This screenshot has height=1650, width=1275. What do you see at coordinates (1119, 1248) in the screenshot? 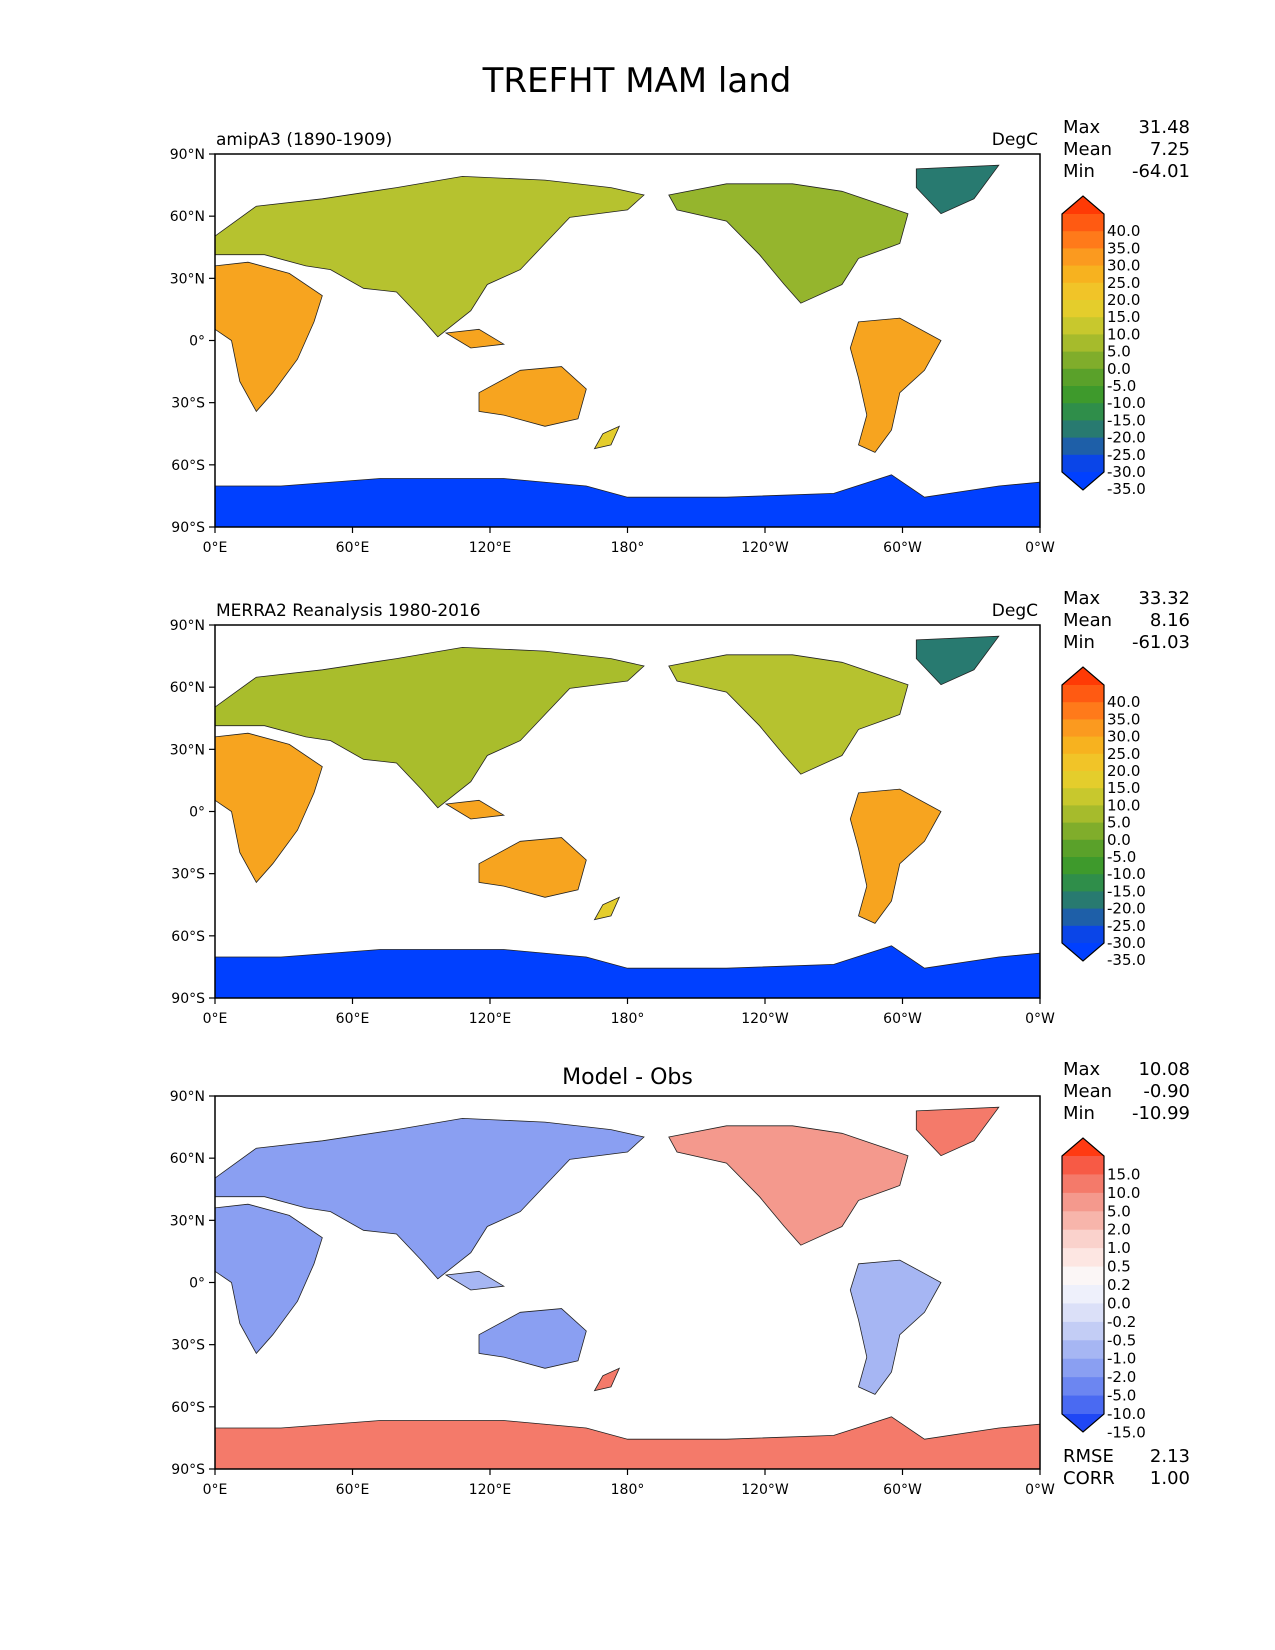
I see `colorbar-tick-label: 1.0` at bounding box center [1119, 1248].